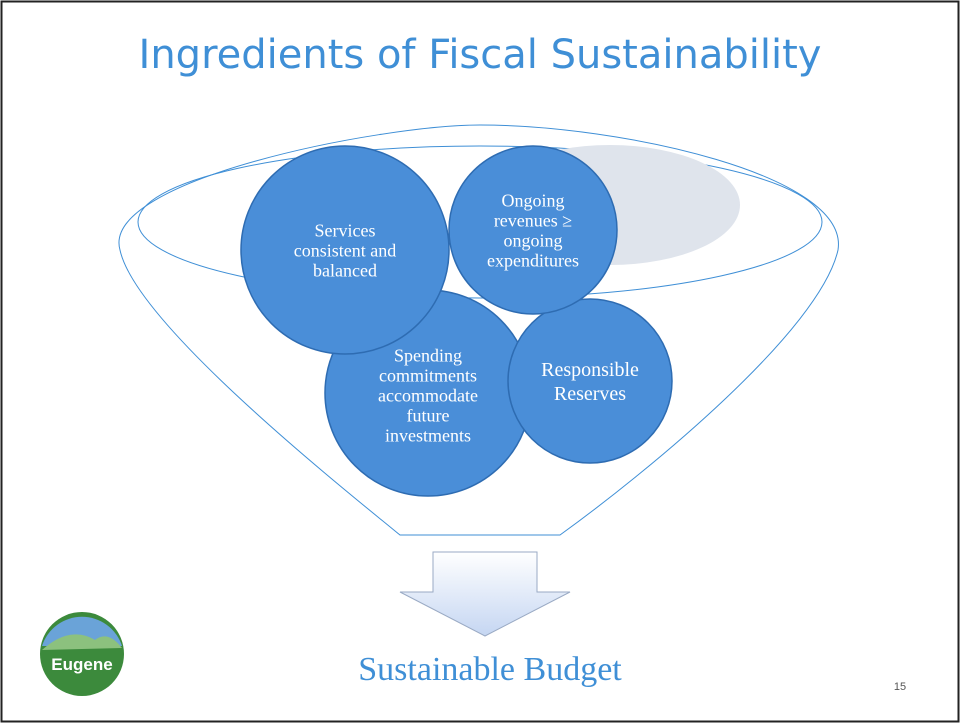  I want to click on logo-hill, so click(82, 642).